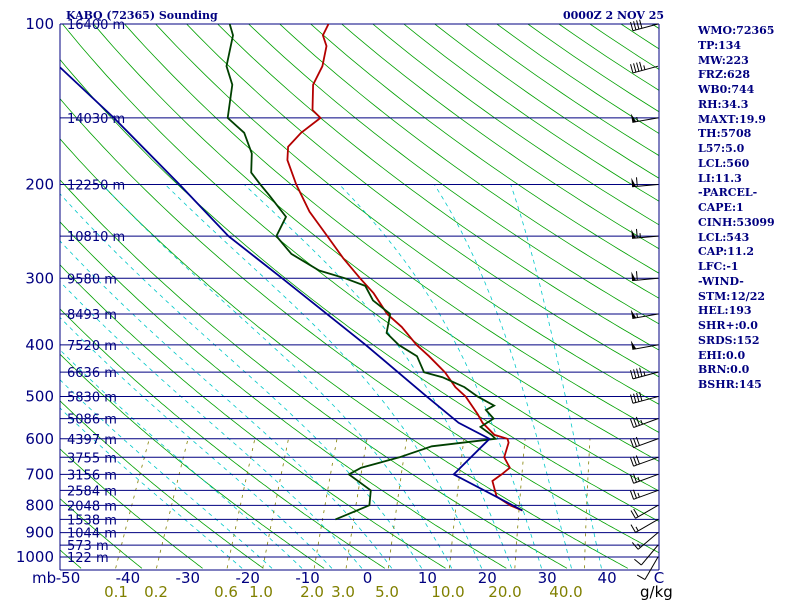 The width and height of the screenshot is (800, 600). What do you see at coordinates (427, 578) in the screenshot?
I see `temperature-tick-label: 10` at bounding box center [427, 578].